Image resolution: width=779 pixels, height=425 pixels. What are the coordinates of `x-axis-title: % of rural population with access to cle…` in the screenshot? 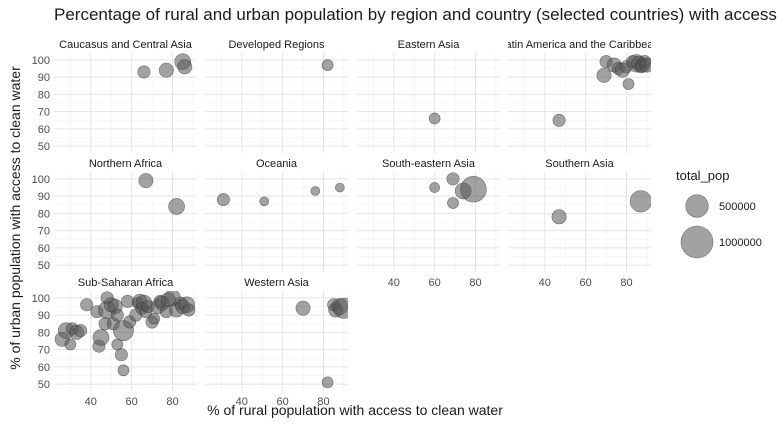 It's located at (355, 410).